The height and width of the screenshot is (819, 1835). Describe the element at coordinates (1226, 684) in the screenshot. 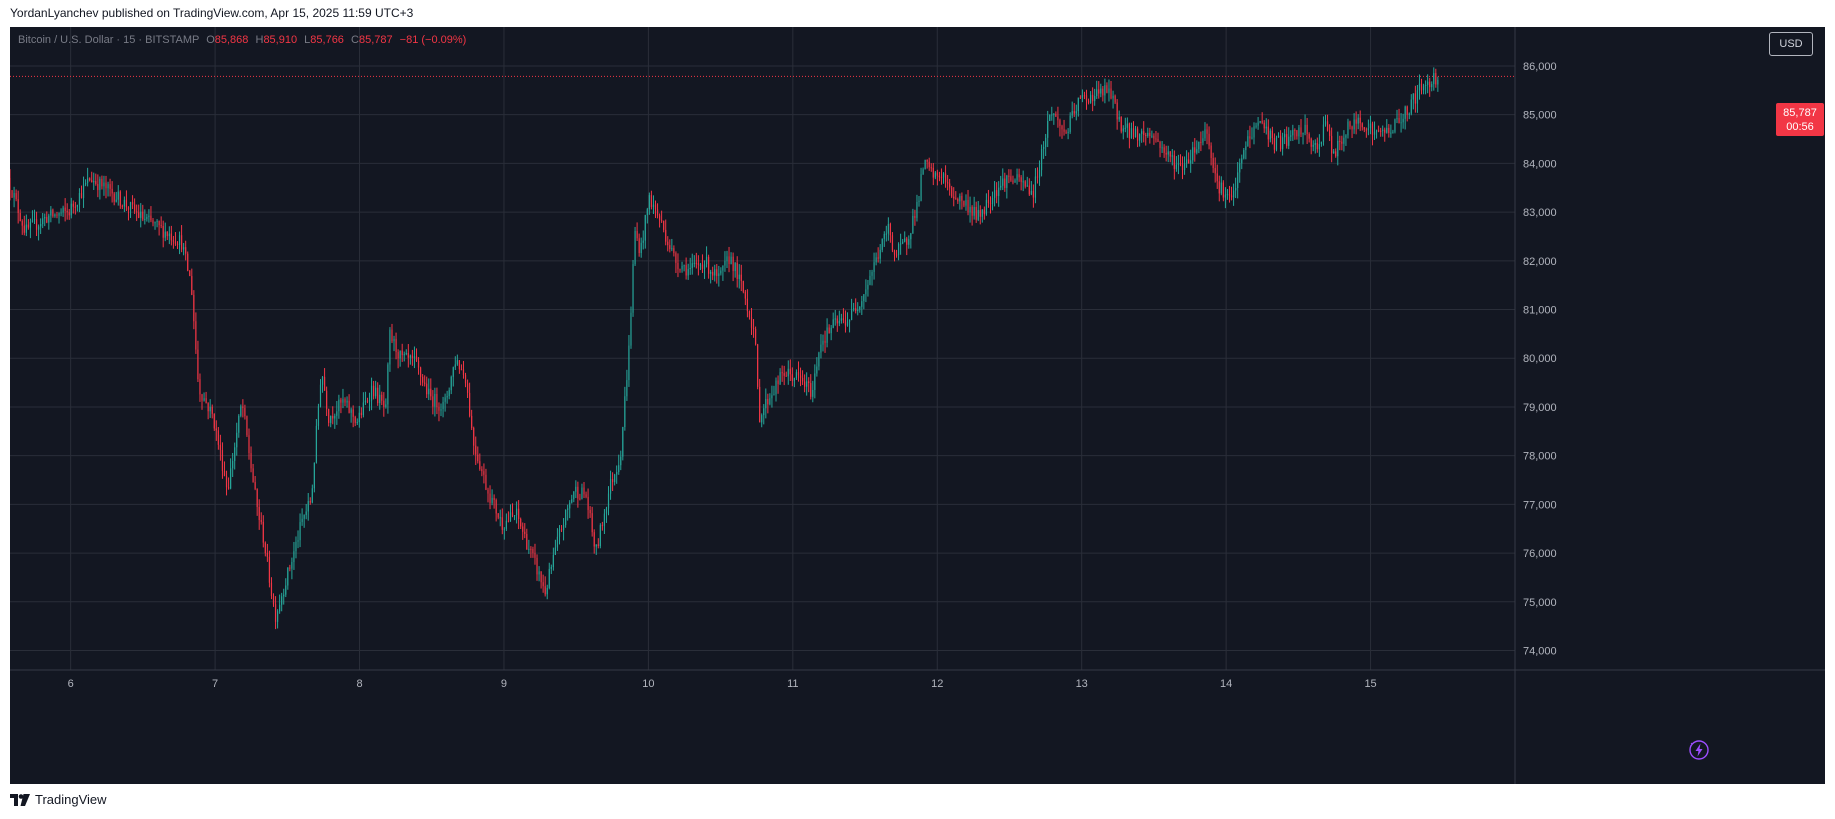

I see `x-tick-label: 14` at that location.